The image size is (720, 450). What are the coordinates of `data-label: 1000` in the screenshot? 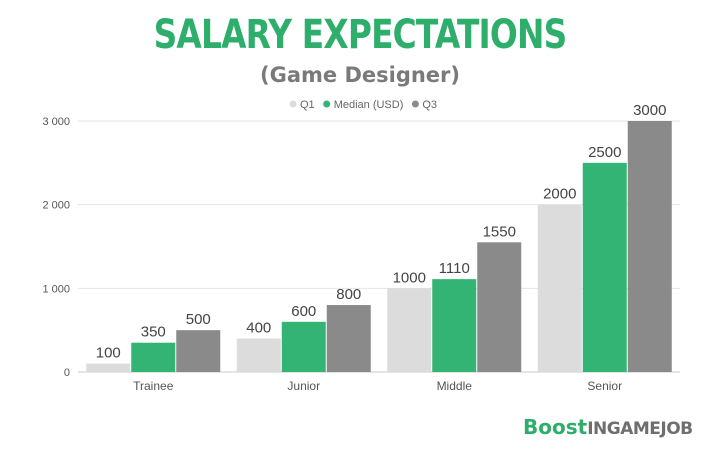 It's located at (409, 277).